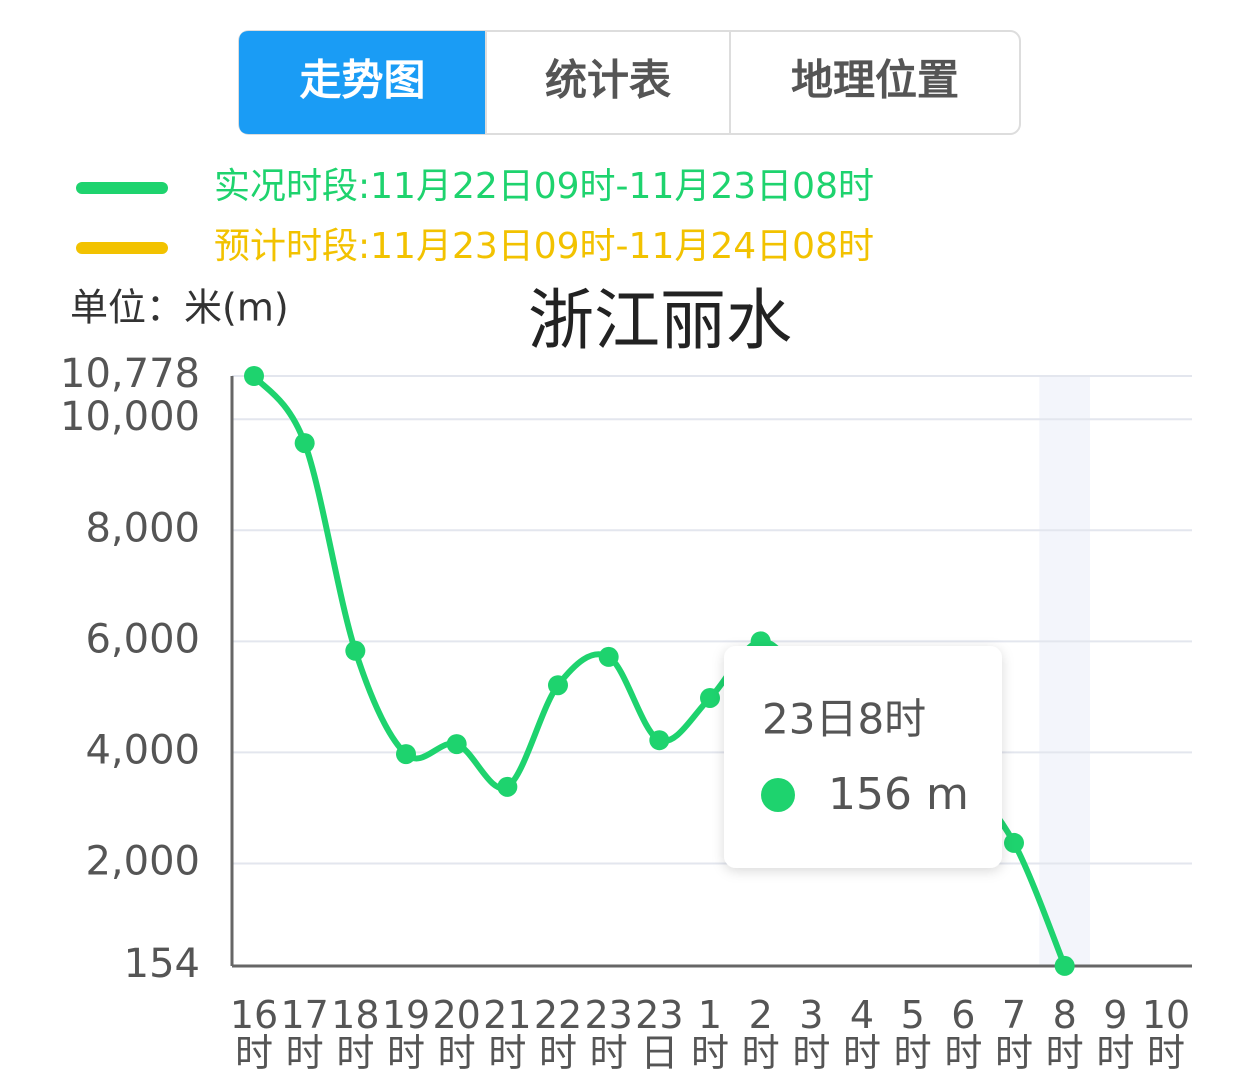  What do you see at coordinates (912, 1034) in the screenshot?
I see `x-tick-label: 5时` at bounding box center [912, 1034].